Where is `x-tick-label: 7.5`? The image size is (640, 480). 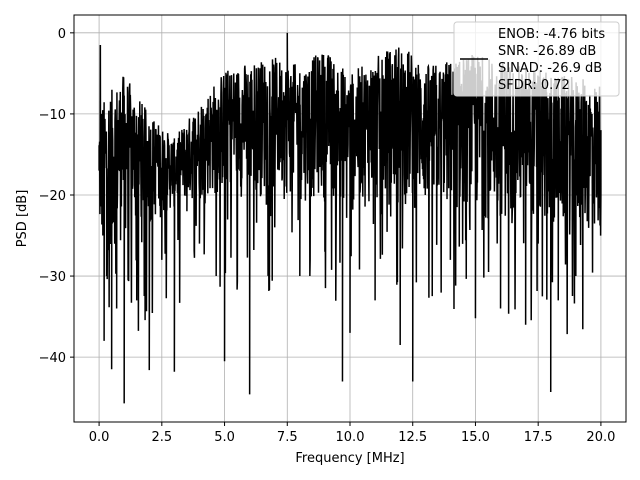
x-tick-label: 7.5 is located at coordinates (287, 437).